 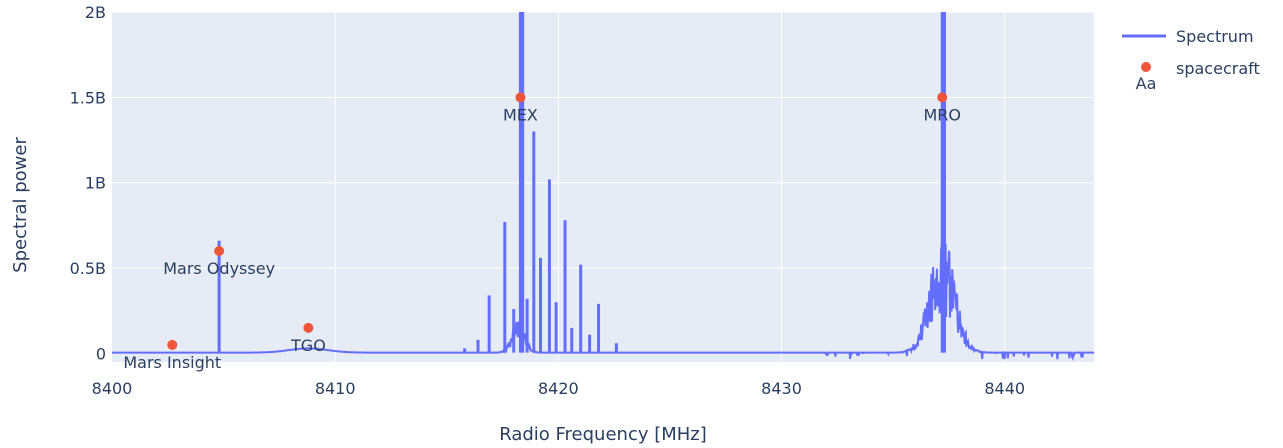 I want to click on y-tick-label: 0, so click(x=101, y=353).